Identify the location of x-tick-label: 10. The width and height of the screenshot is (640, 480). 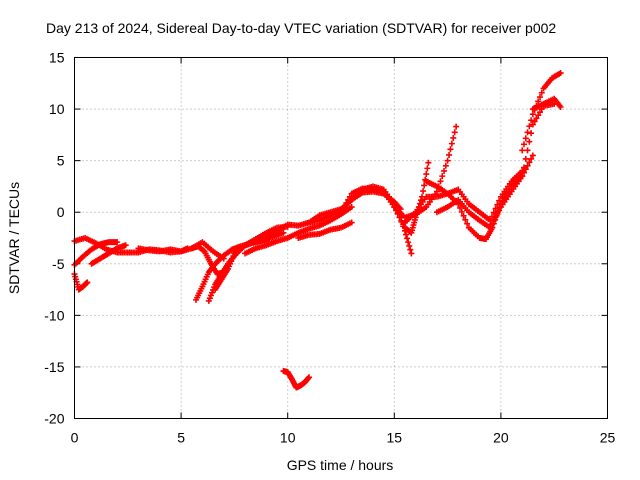
(288, 438).